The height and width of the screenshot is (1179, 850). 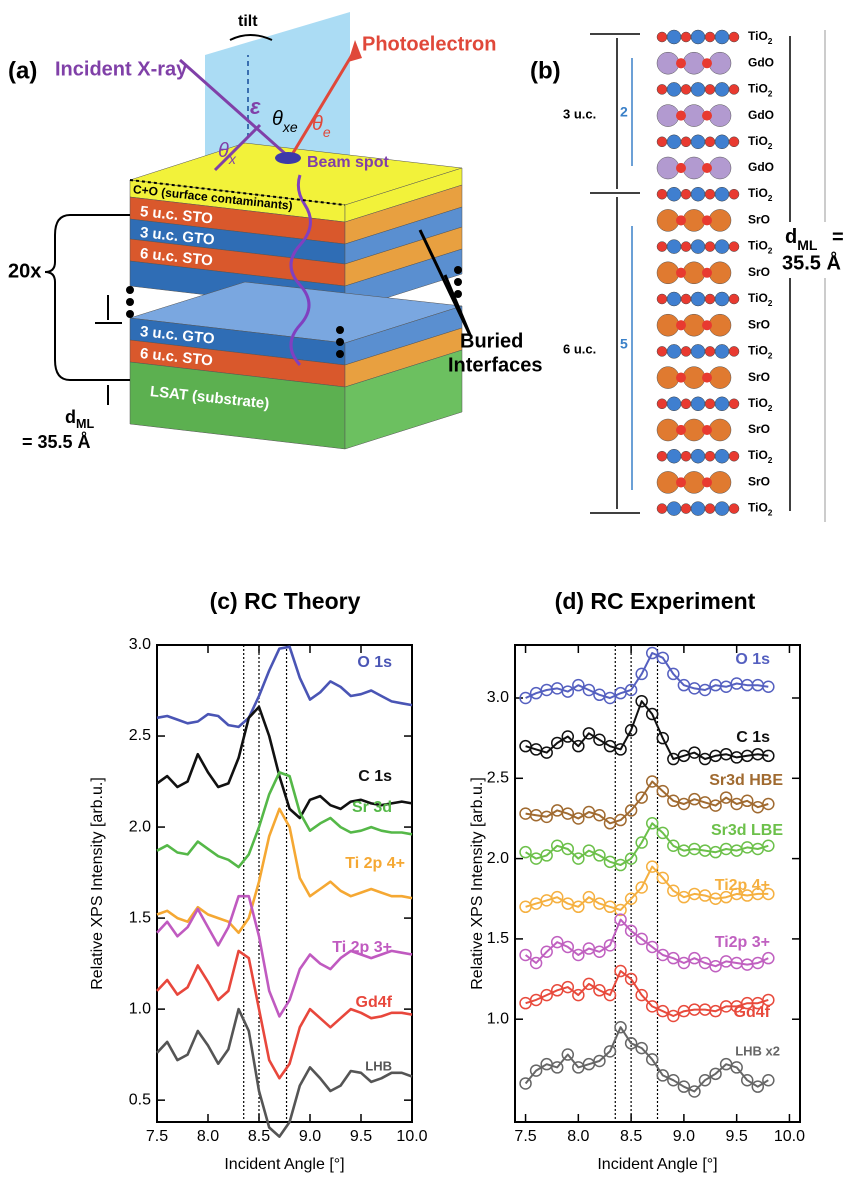 I want to click on theta-e: θe, so click(x=321, y=126).